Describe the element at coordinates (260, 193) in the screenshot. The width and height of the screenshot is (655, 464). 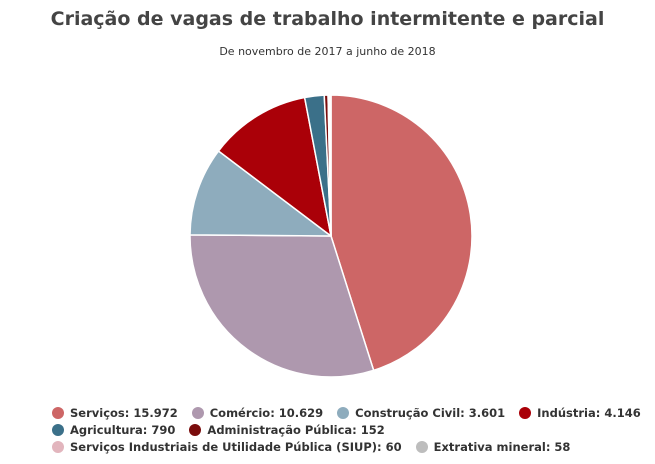
I see `pie-slice-constru-o-civil` at that location.